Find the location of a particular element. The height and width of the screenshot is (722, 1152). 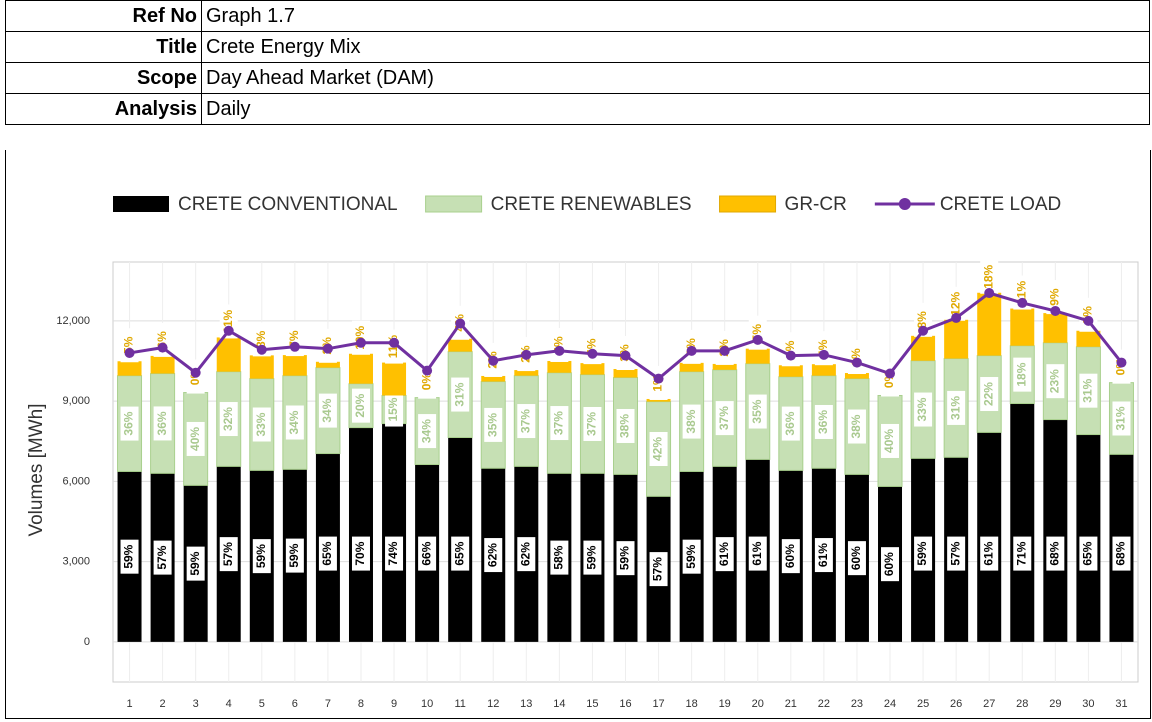

x-tick-label: 5 is located at coordinates (262, 704).